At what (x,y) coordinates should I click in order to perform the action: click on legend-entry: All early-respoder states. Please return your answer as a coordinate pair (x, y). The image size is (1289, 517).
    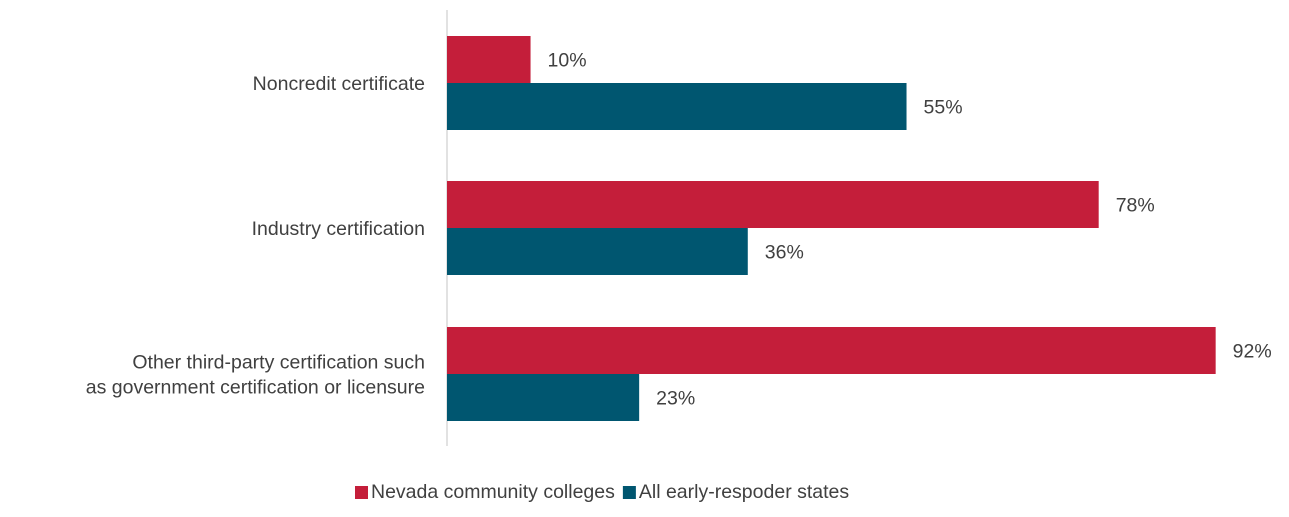
    Looking at the image, I should click on (744, 492).